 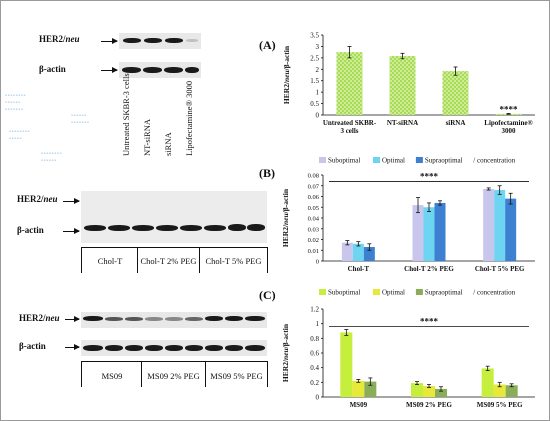 I want to click on y-tick-label: 1.2, so click(x=314, y=310).